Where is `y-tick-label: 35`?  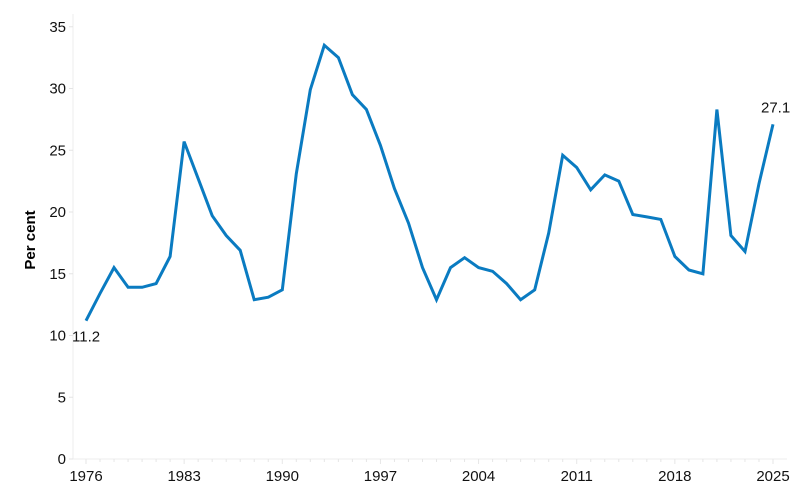
y-tick-label: 35 is located at coordinates (57, 27).